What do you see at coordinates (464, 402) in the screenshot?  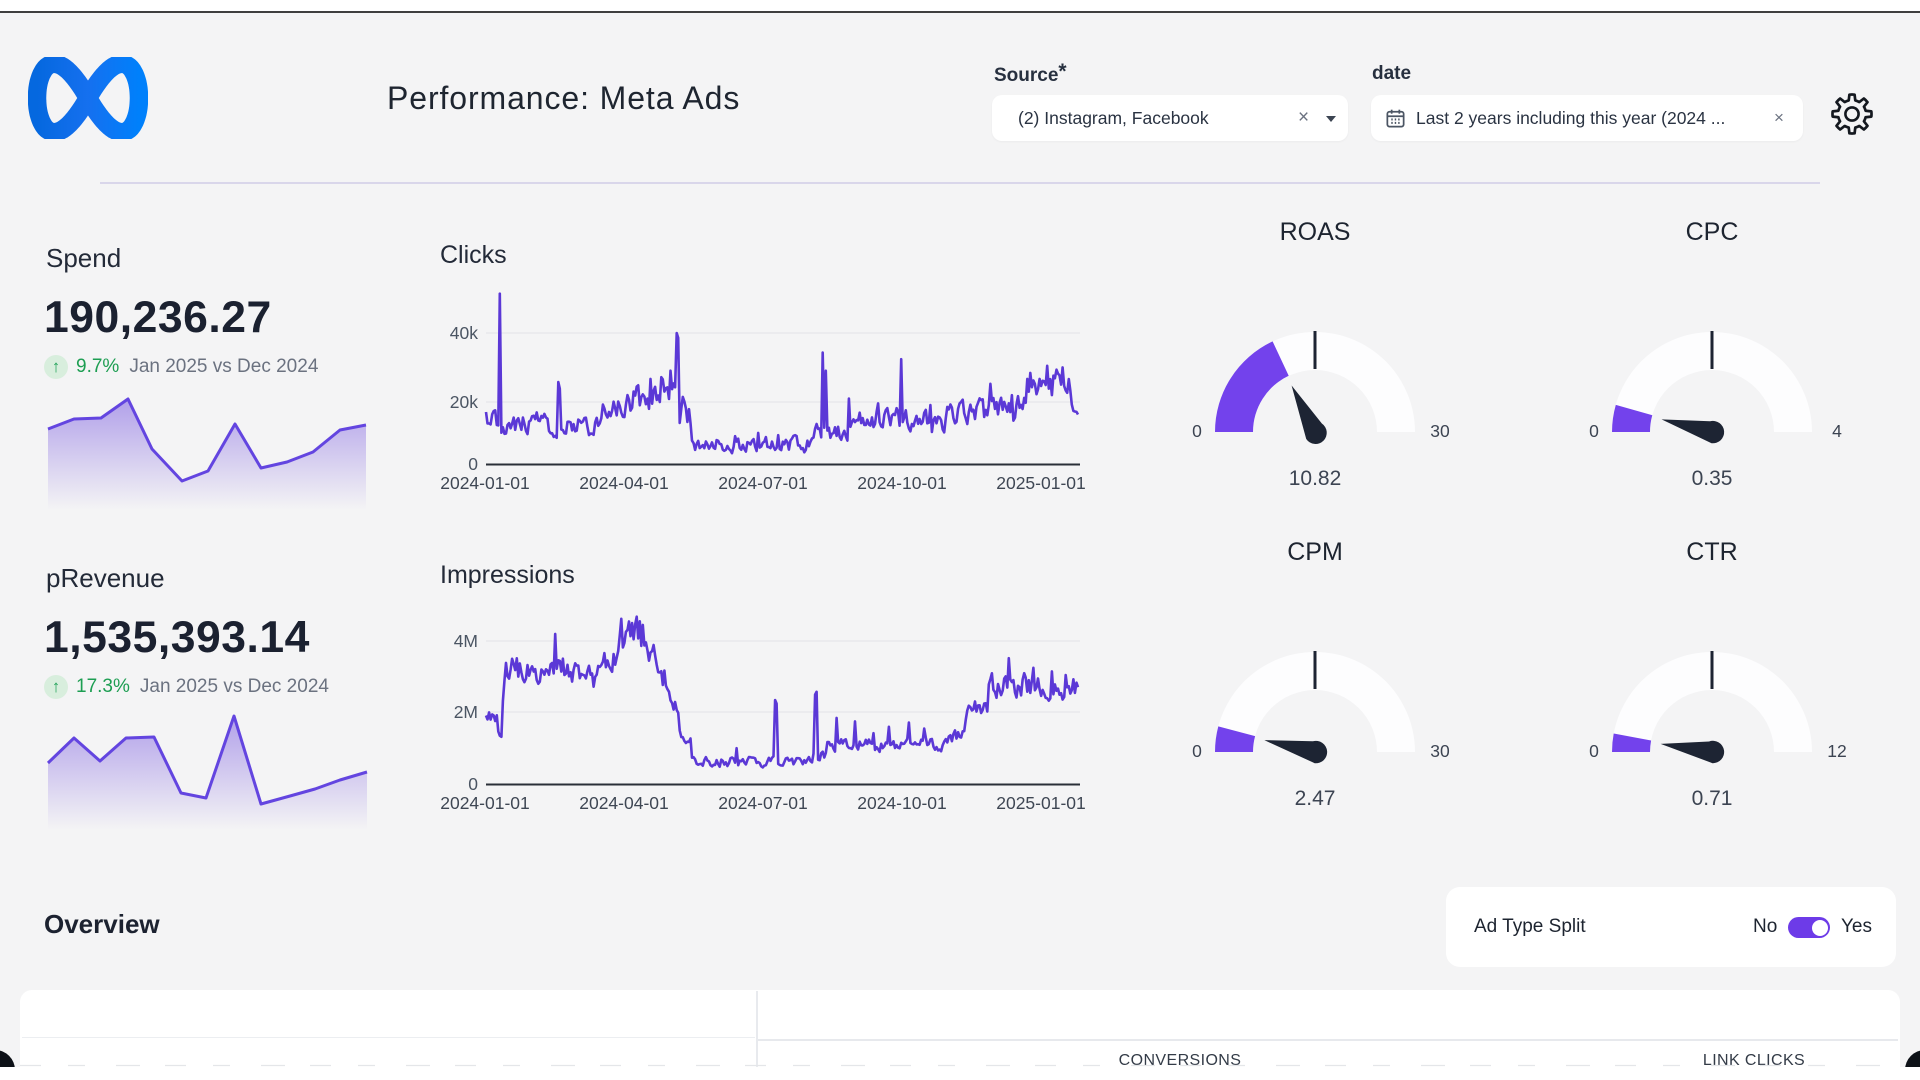 I see `svg-text: 20k` at bounding box center [464, 402].